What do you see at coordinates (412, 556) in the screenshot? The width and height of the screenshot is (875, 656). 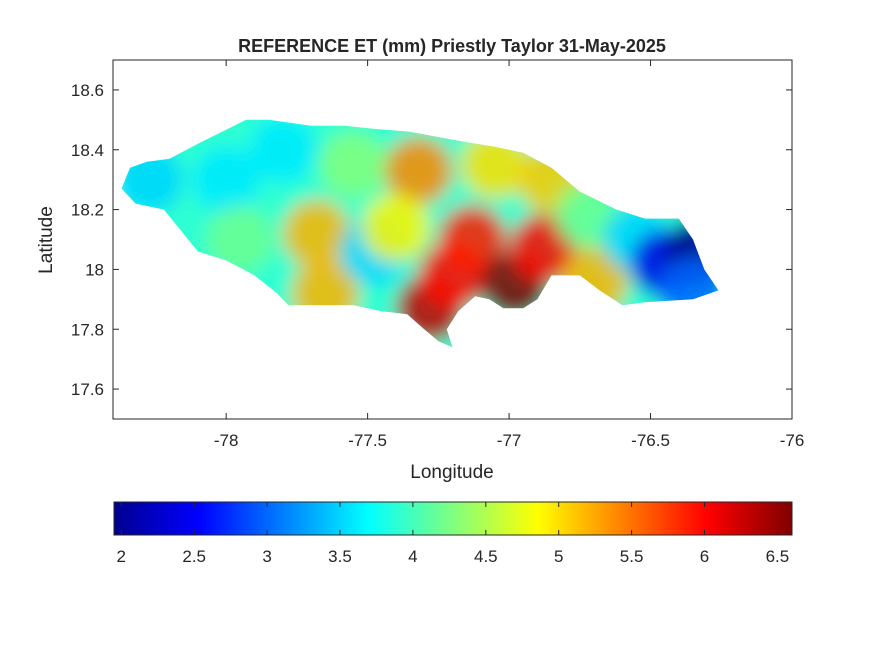 I see `colorbar-tick-label: 4` at bounding box center [412, 556].